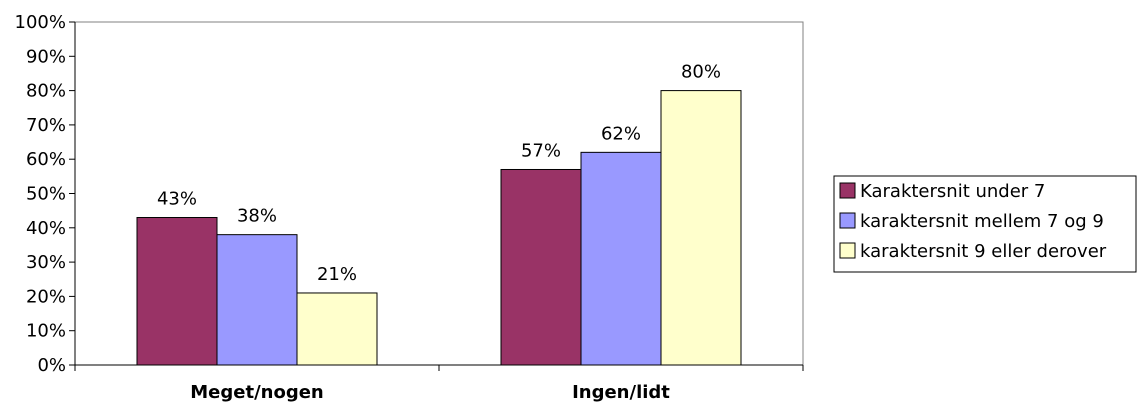 The width and height of the screenshot is (1138, 404). Describe the element at coordinates (621, 133) in the screenshot. I see `data-label: 62%` at that location.